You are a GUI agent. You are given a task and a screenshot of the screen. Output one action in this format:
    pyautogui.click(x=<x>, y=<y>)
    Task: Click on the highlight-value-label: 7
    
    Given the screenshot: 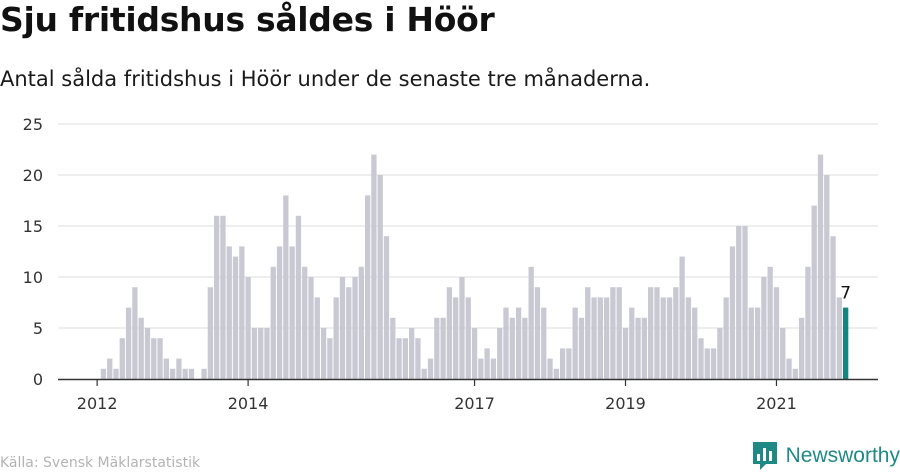 What is the action you would take?
    pyautogui.click(x=845, y=294)
    